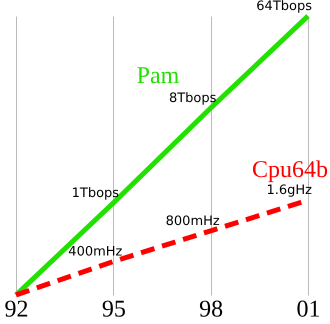 This screenshot has width=330, height=324. What do you see at coordinates (284, 7) in the screenshot?
I see `annotation: 64Tbops` at bounding box center [284, 7].